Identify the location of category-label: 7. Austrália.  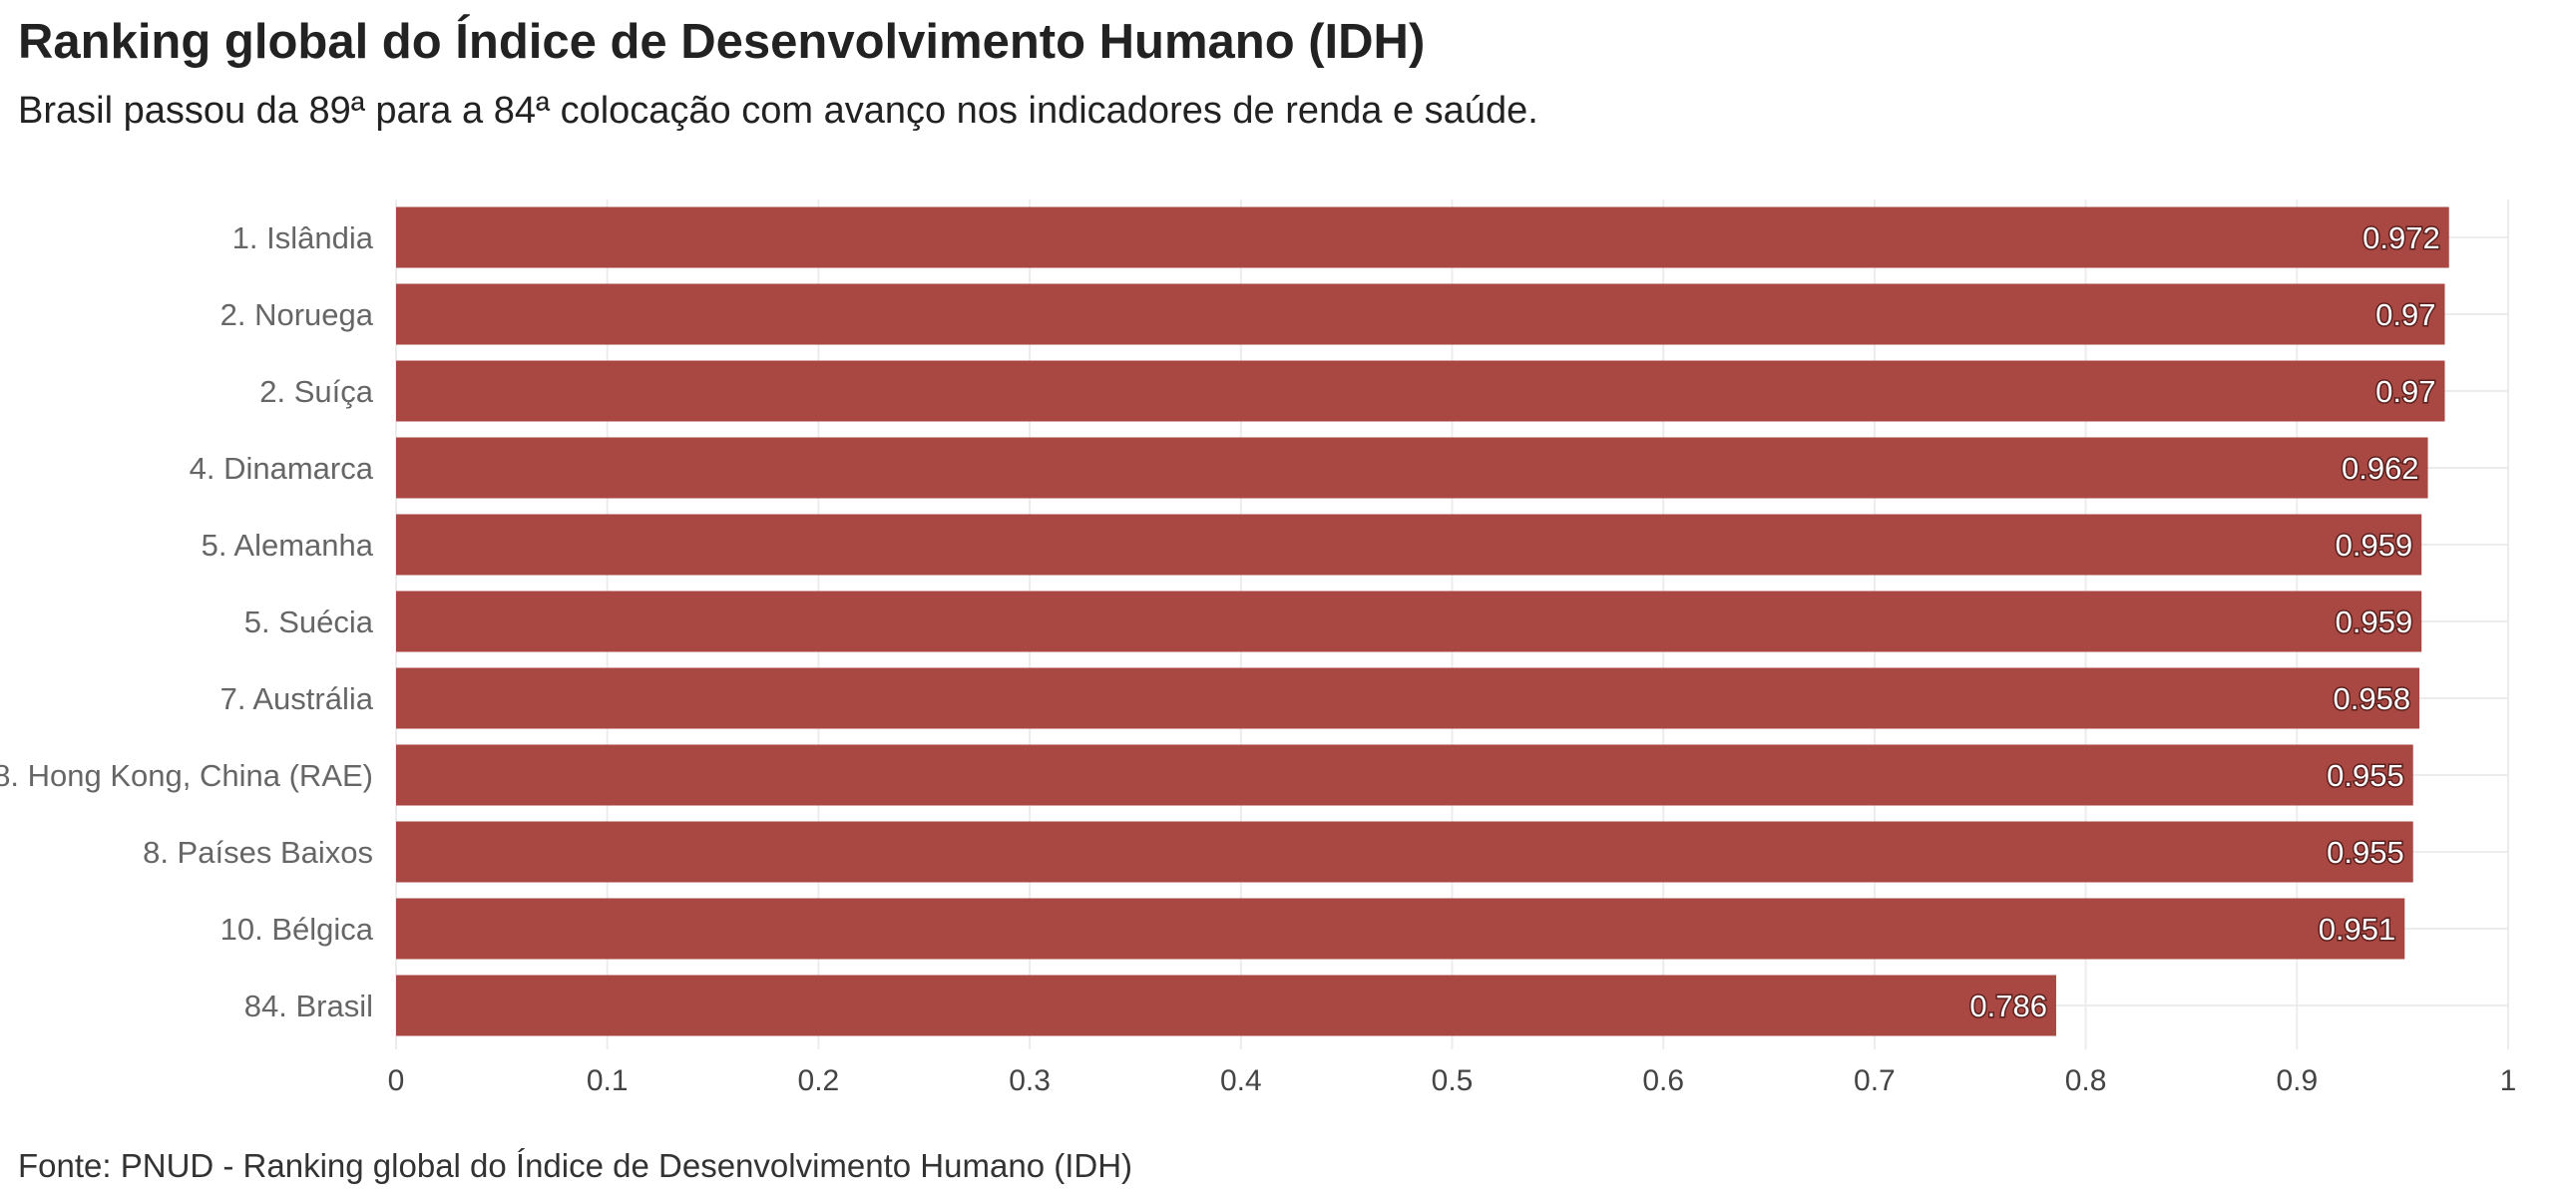
(297, 699).